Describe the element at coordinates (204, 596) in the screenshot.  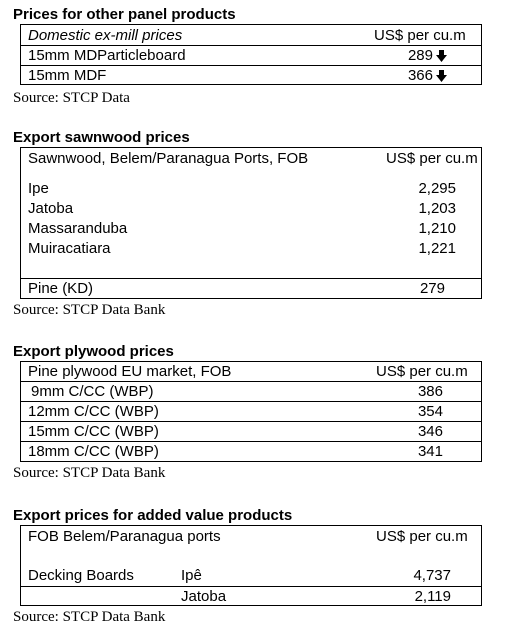
I see `row-species: Jatoba` at that location.